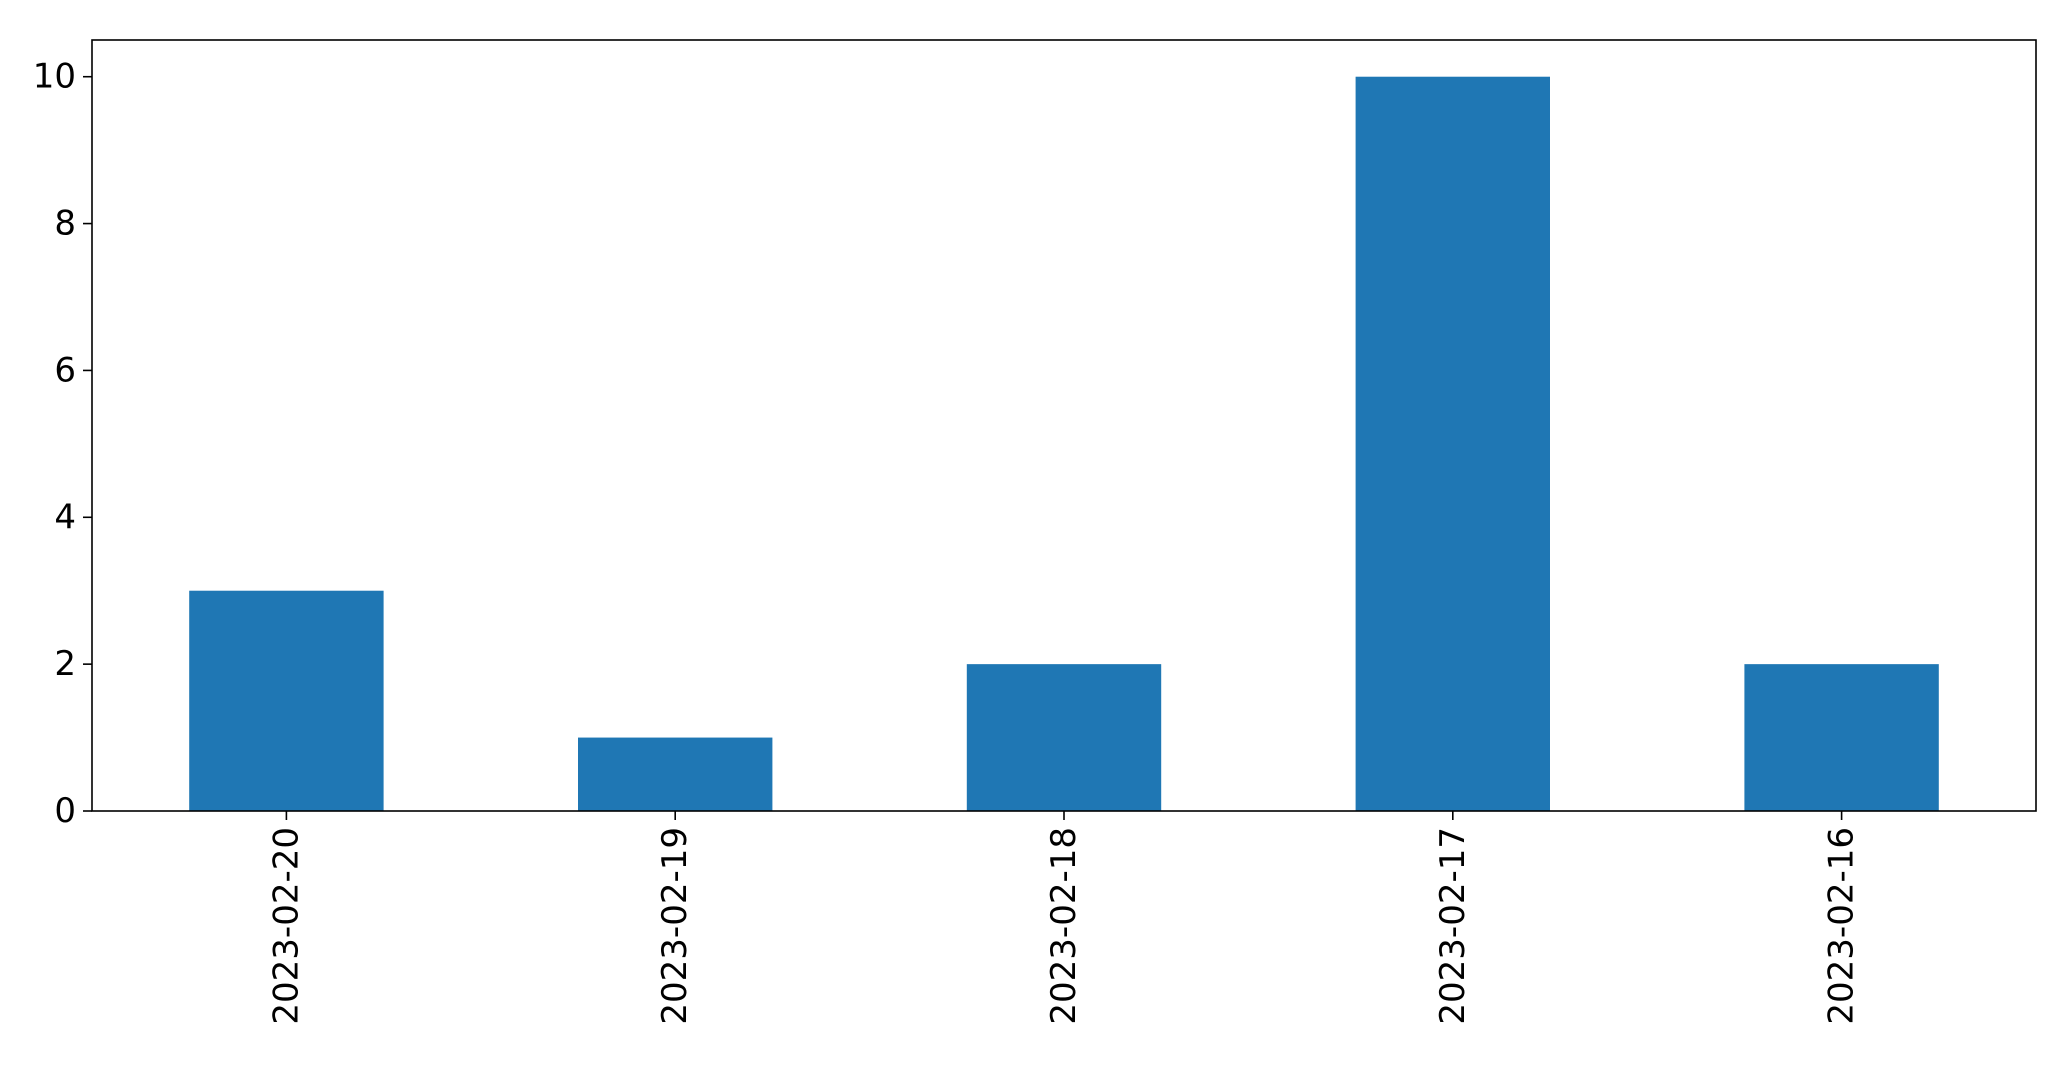 The image size is (2071, 1066). What do you see at coordinates (1842, 926) in the screenshot?
I see `x-tick-label: 2023-02-16` at bounding box center [1842, 926].